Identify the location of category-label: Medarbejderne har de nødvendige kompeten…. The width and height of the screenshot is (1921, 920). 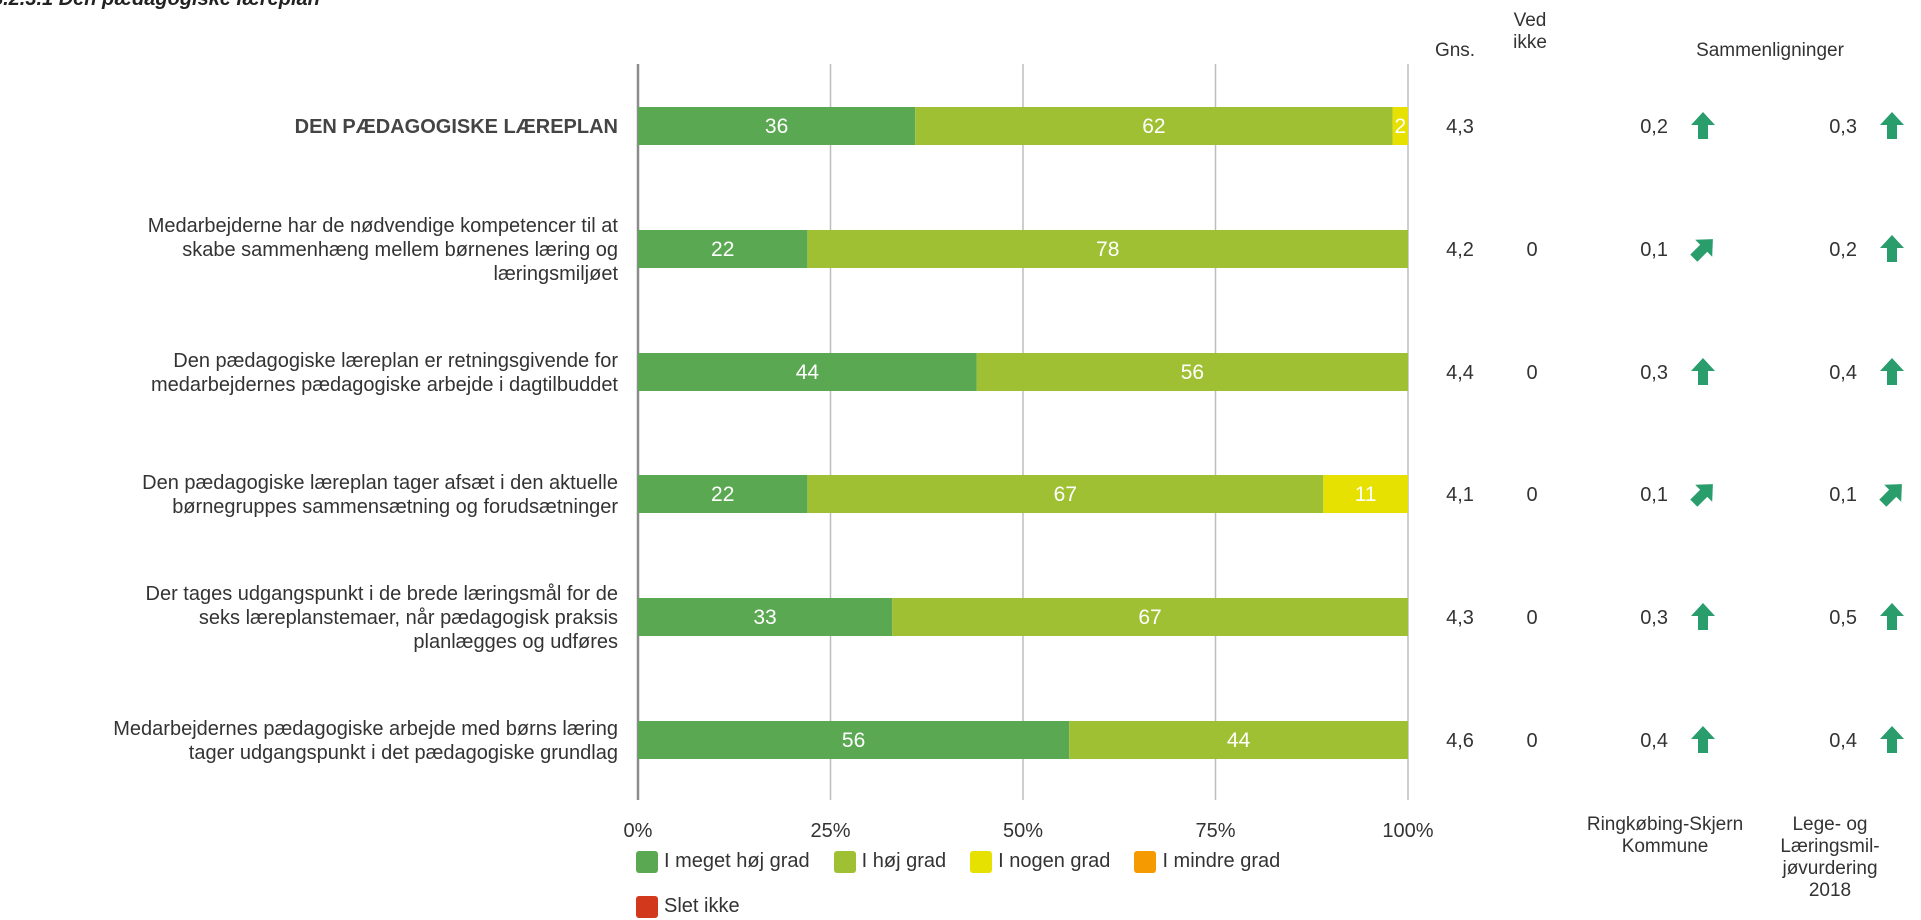
(383, 226).